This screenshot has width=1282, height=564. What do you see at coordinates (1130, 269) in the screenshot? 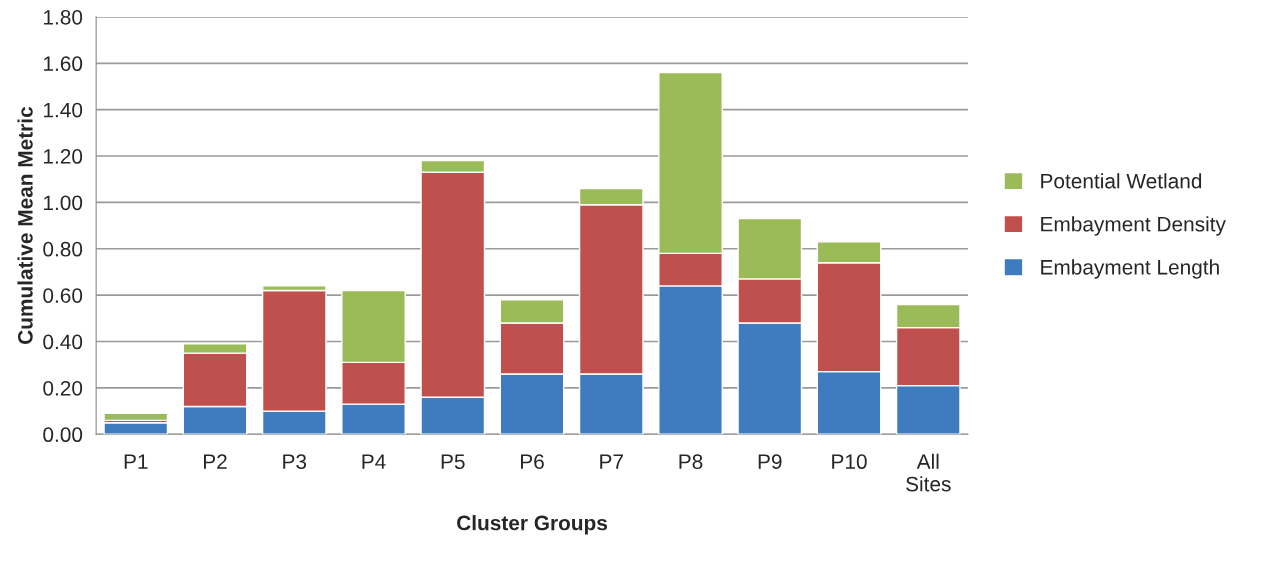
I see `legend-label: Embayment Length` at bounding box center [1130, 269].